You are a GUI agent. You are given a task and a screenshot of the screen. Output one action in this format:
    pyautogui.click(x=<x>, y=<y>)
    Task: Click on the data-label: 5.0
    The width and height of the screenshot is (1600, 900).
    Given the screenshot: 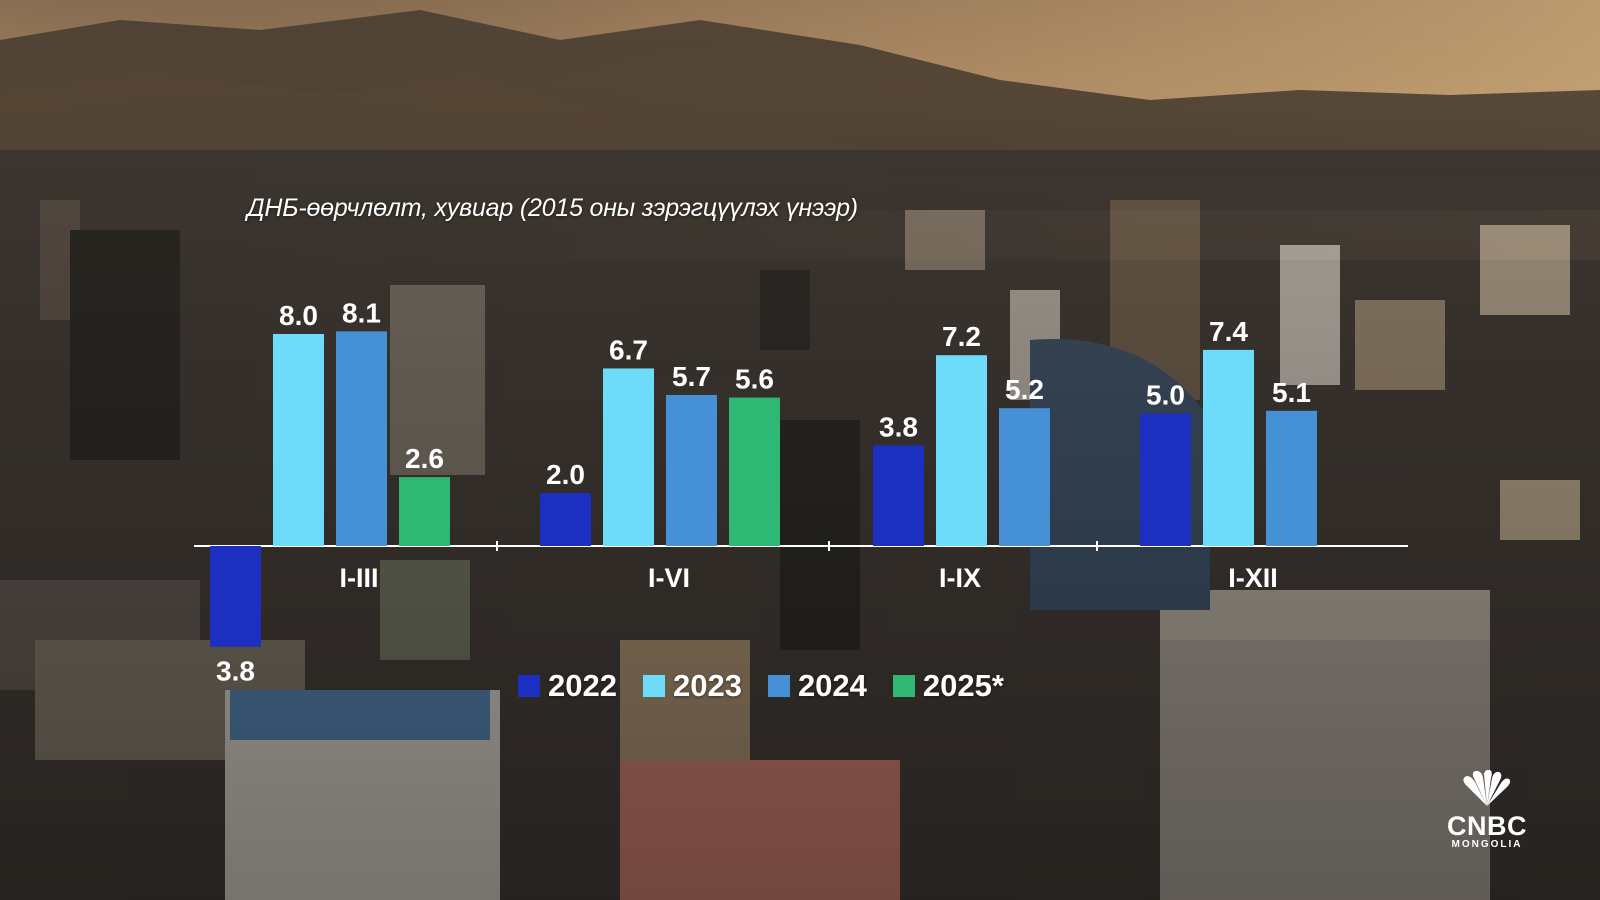 What is the action you would take?
    pyautogui.click(x=1165, y=395)
    